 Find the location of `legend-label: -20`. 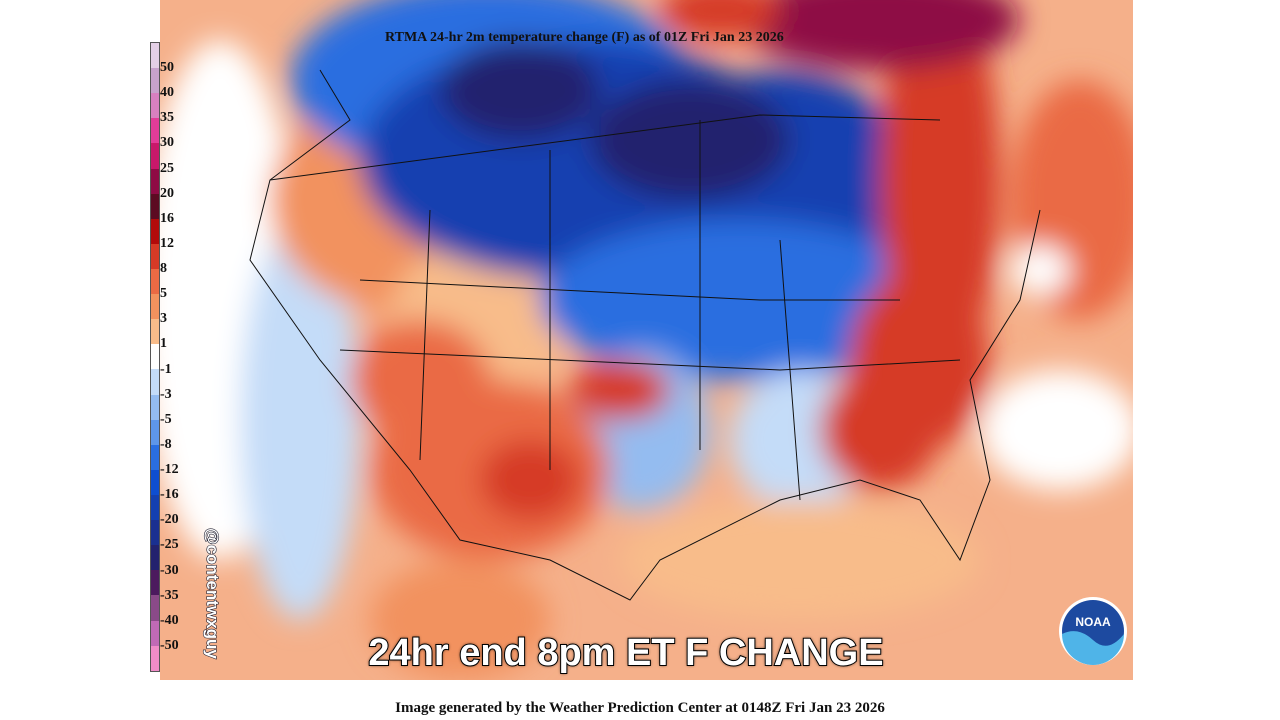

legend-label: -20 is located at coordinates (169, 520).